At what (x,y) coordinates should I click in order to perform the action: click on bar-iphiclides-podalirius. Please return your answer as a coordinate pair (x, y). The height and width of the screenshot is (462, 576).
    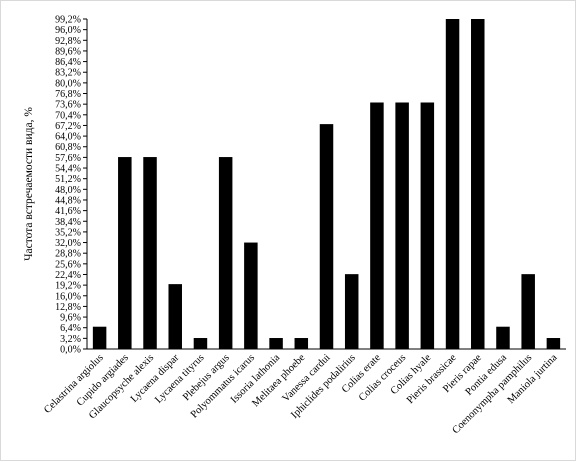
    Looking at the image, I should click on (351, 311).